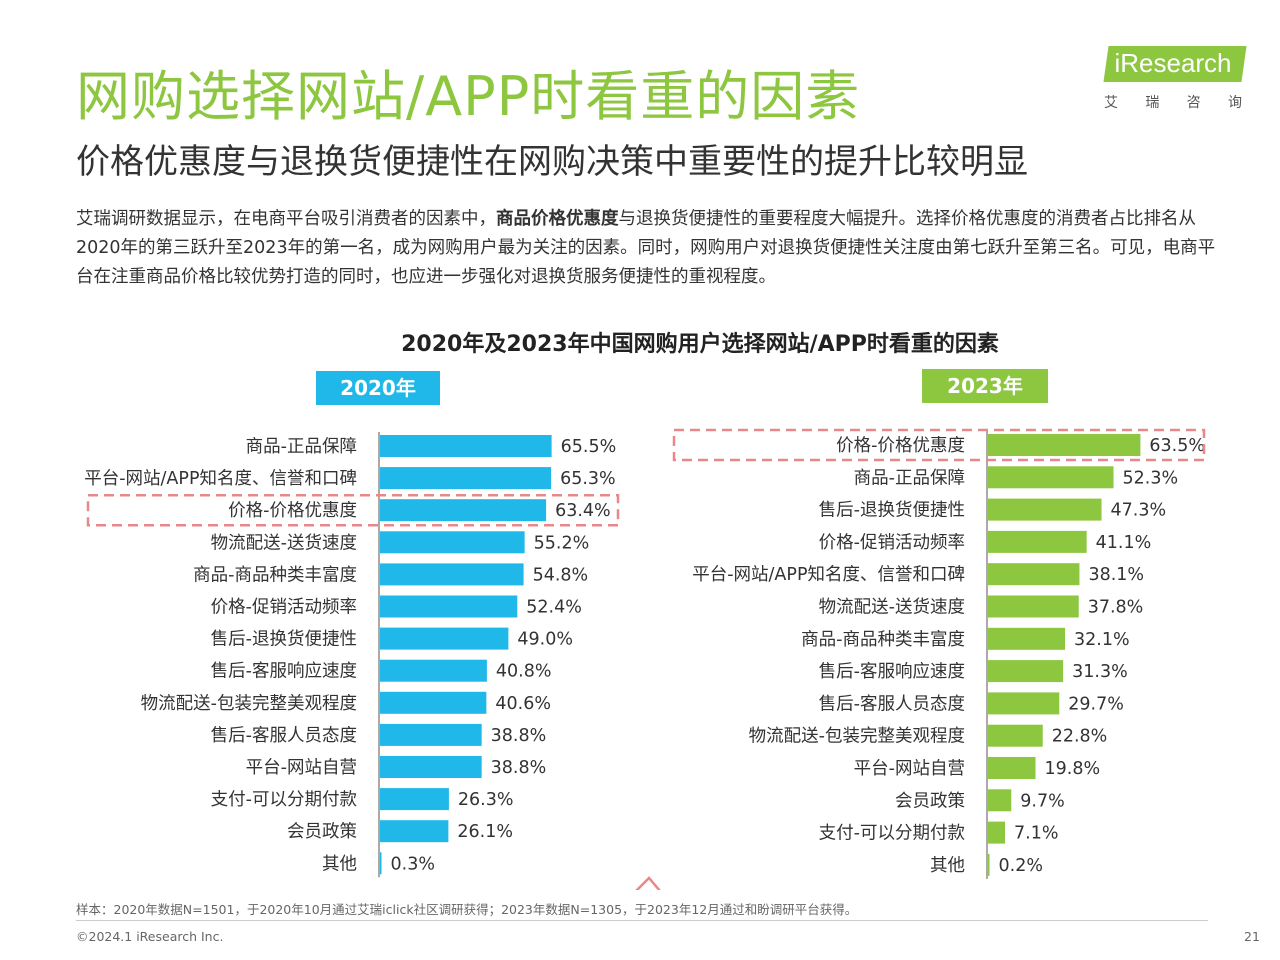 This screenshot has height=960, width=1280. I want to click on category-label-2020: 售后-退换货便捷性, so click(284, 640).